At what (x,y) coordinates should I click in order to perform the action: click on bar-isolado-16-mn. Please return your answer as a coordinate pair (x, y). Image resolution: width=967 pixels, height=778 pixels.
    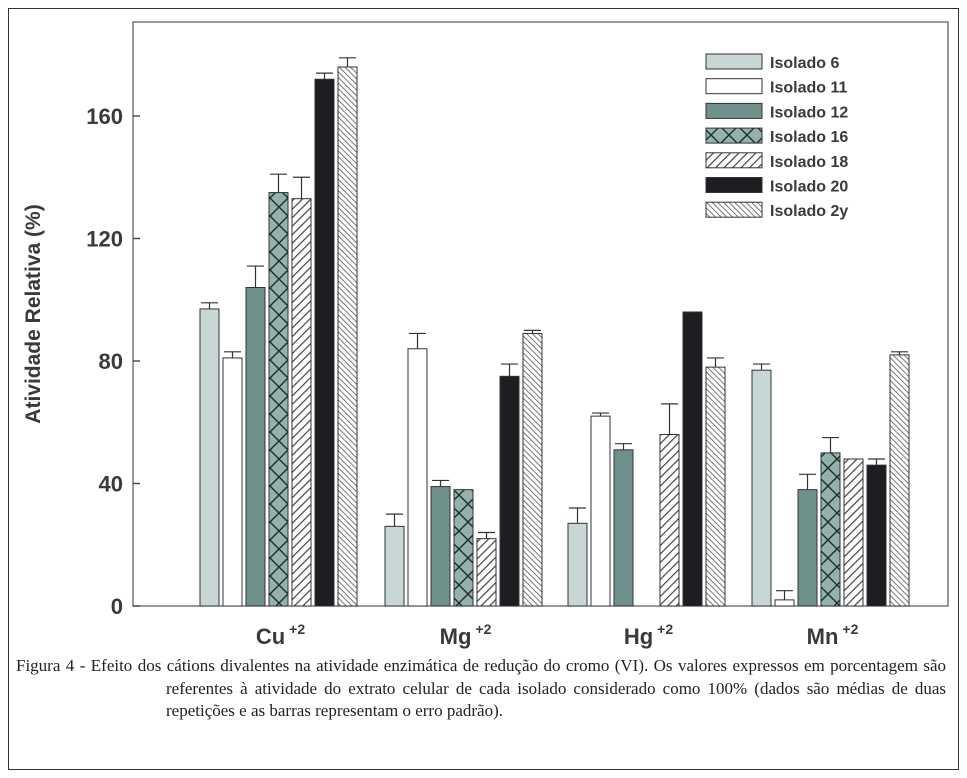
    Looking at the image, I should click on (830, 529).